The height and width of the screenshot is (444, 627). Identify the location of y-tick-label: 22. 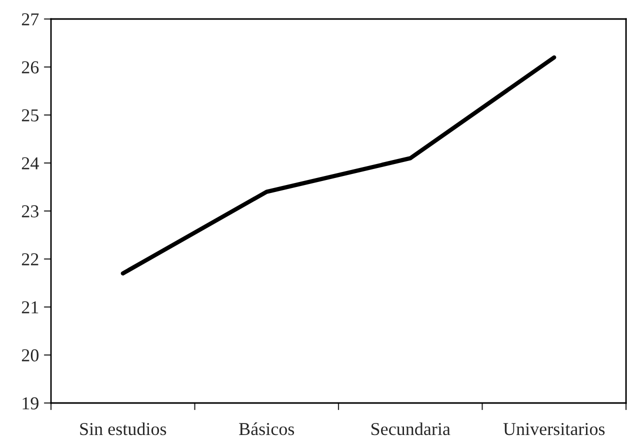
(30, 259).